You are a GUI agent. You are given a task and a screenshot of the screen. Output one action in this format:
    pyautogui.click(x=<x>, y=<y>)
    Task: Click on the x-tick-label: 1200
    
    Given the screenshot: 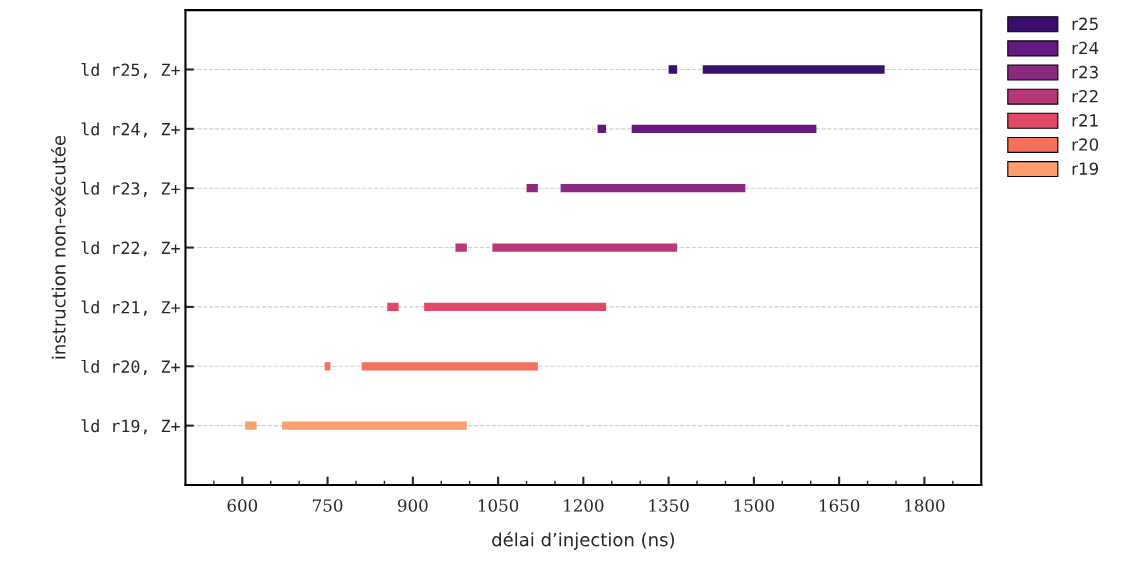 What is the action you would take?
    pyautogui.click(x=584, y=505)
    